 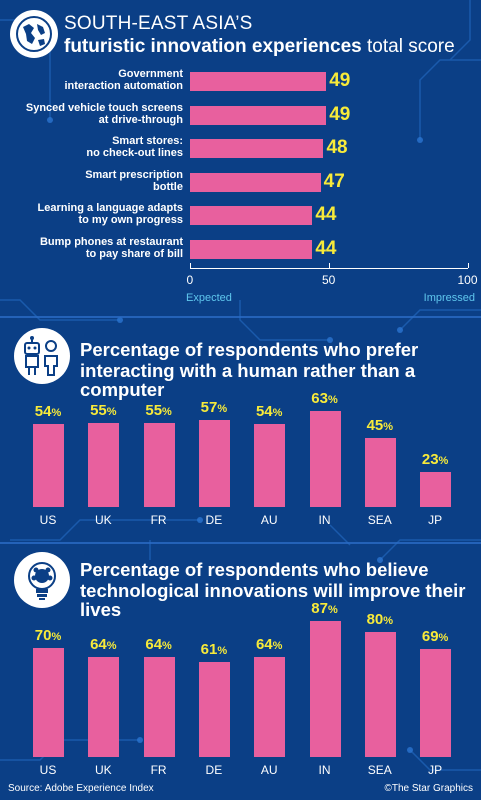 What do you see at coordinates (375, 426) in the screenshot?
I see `data-label-value: 45` at bounding box center [375, 426].